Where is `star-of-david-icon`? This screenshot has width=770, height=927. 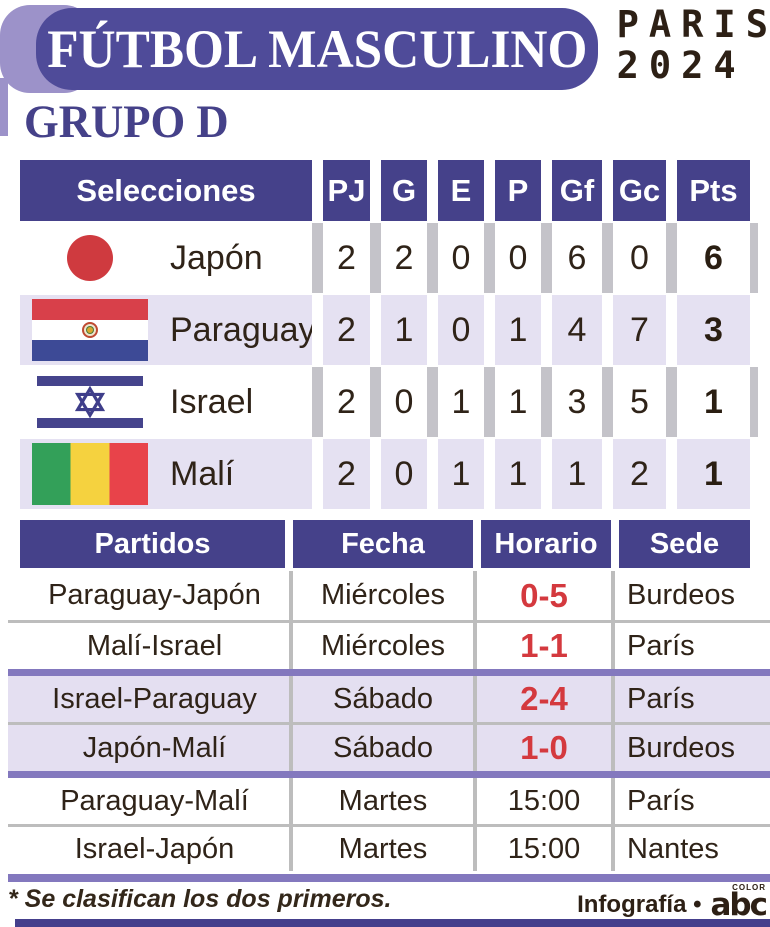 star-of-david-icon is located at coordinates (90, 402).